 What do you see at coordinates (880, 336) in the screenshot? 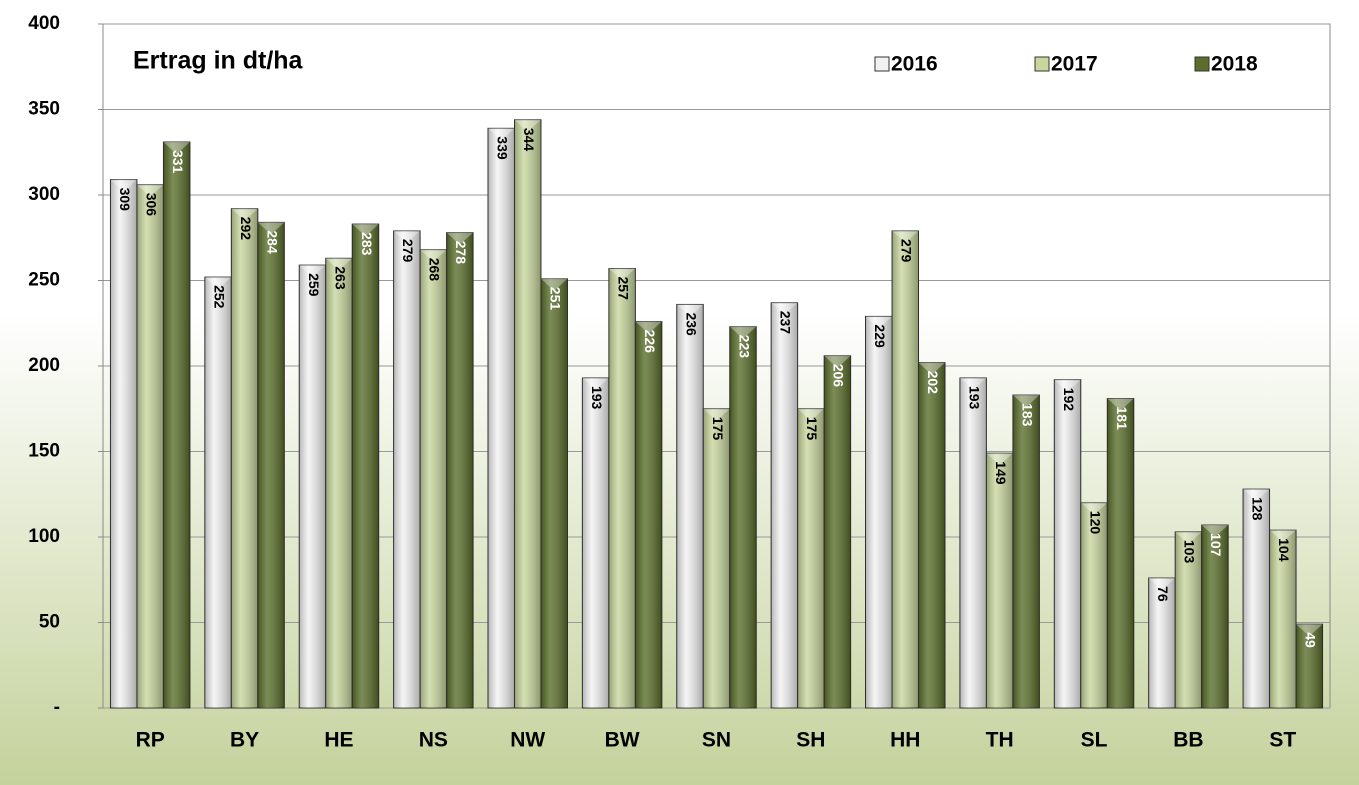
I see `data-label: 229` at bounding box center [880, 336].